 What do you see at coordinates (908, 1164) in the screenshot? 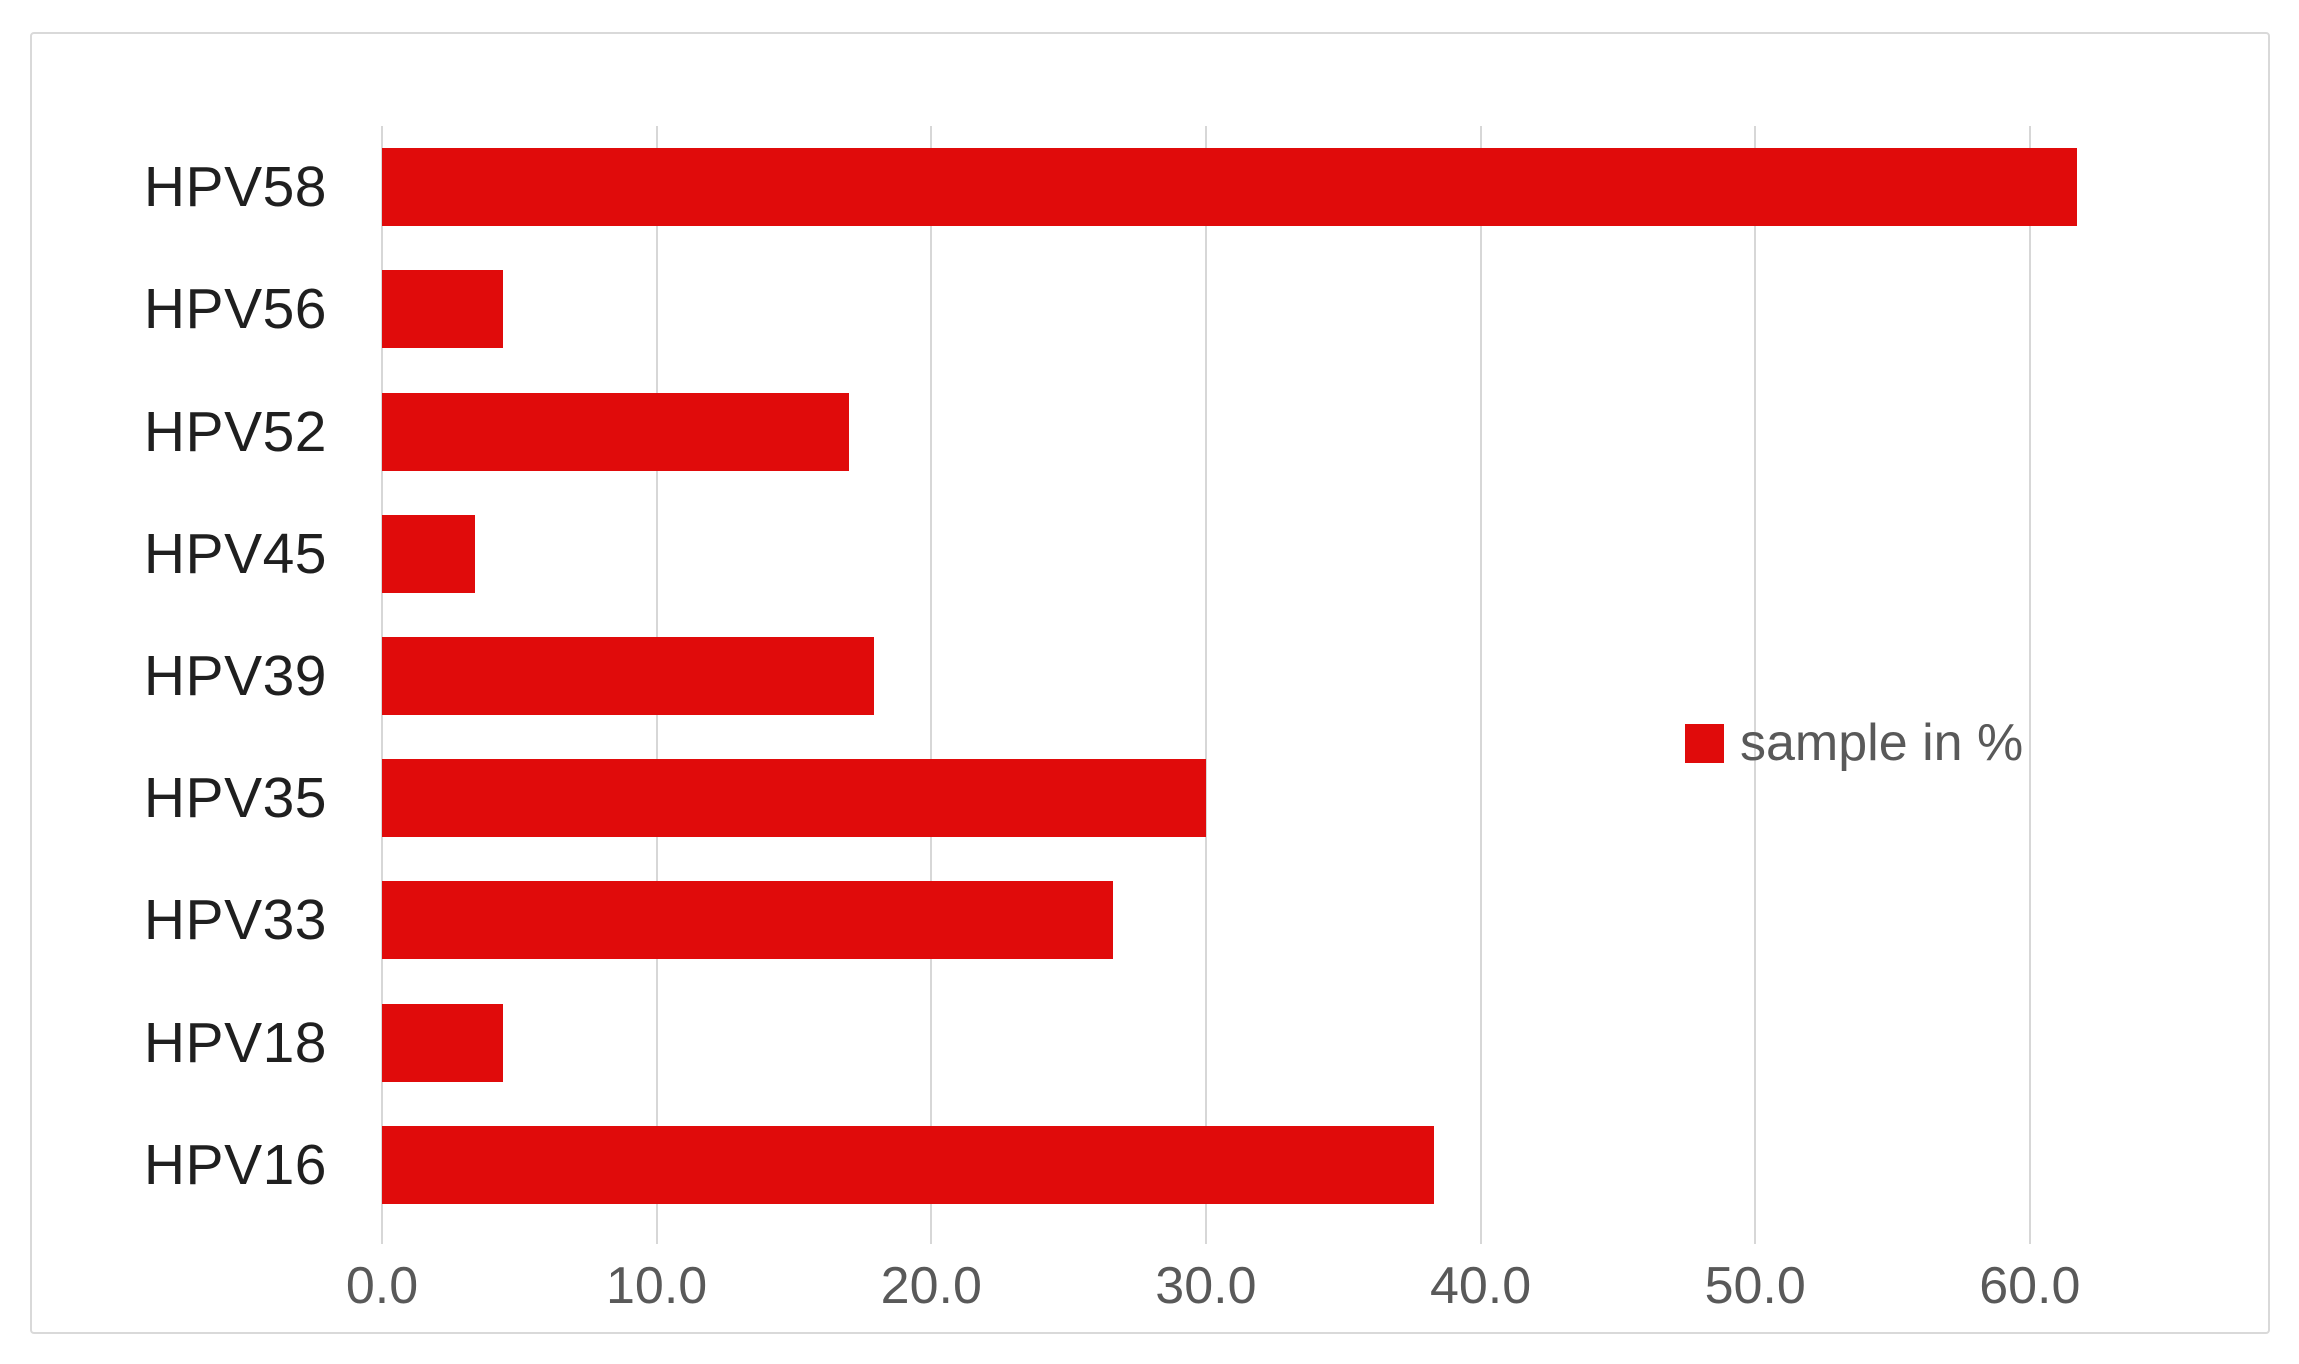
I see `bar-hpv16` at bounding box center [908, 1164].